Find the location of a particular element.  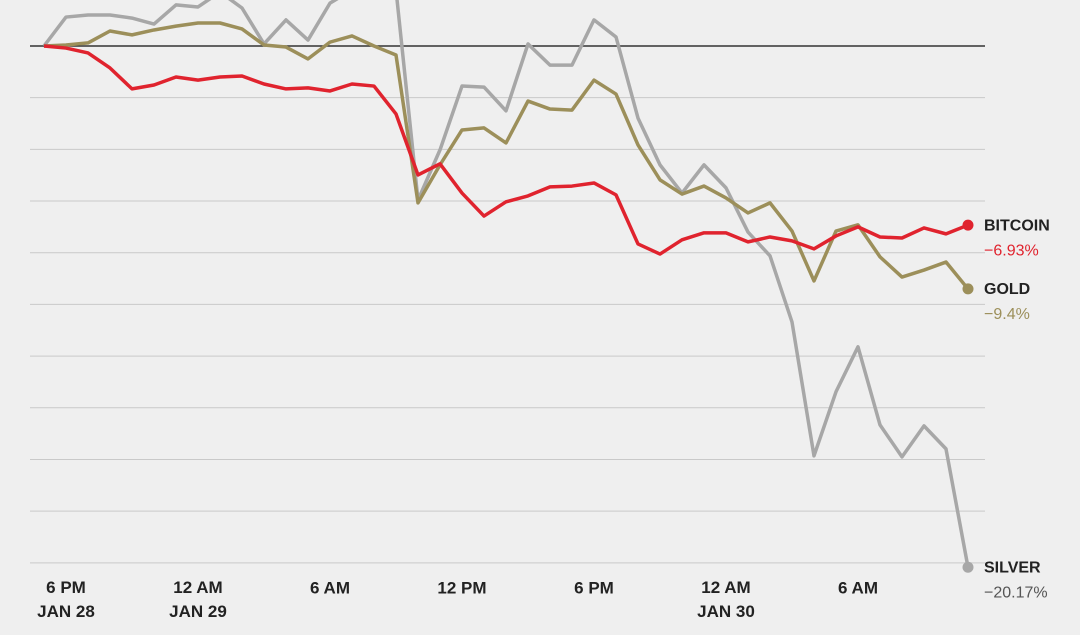

x-tick-label: 12 PM is located at coordinates (461, 587).